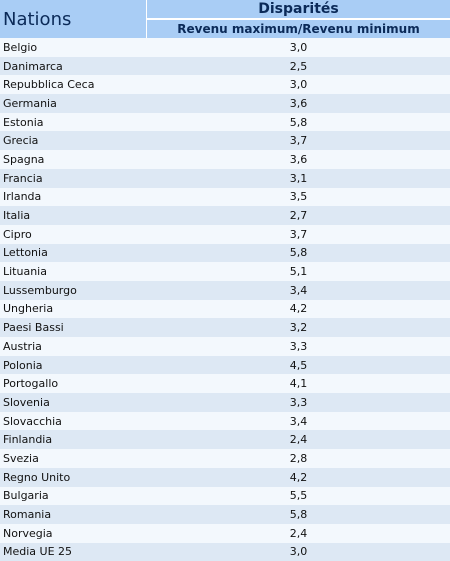 The image size is (450, 561). What do you see at coordinates (298, 496) in the screenshot?
I see `disparity-value-cell: 5,5` at bounding box center [298, 496].